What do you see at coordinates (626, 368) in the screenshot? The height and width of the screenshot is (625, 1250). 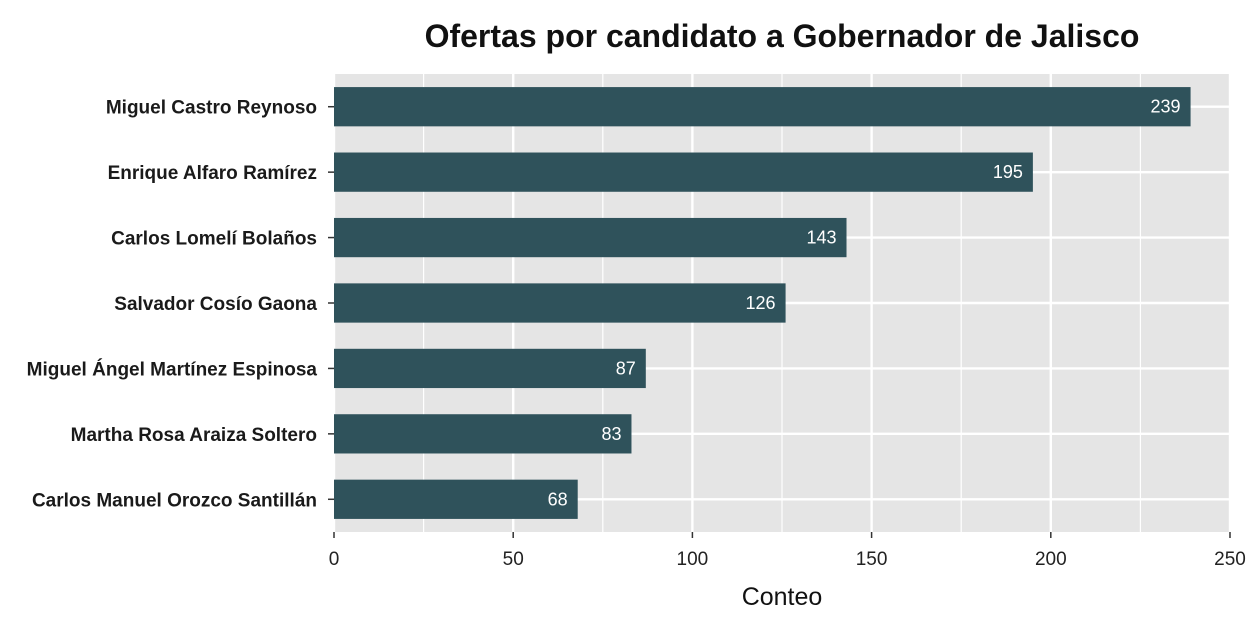 I see `data-label: 87` at bounding box center [626, 368].